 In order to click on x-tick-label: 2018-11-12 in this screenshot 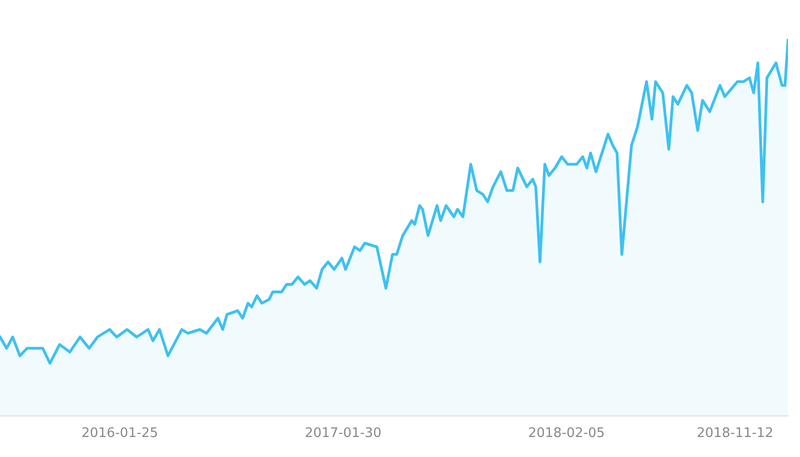, I will do `click(735, 432)`.